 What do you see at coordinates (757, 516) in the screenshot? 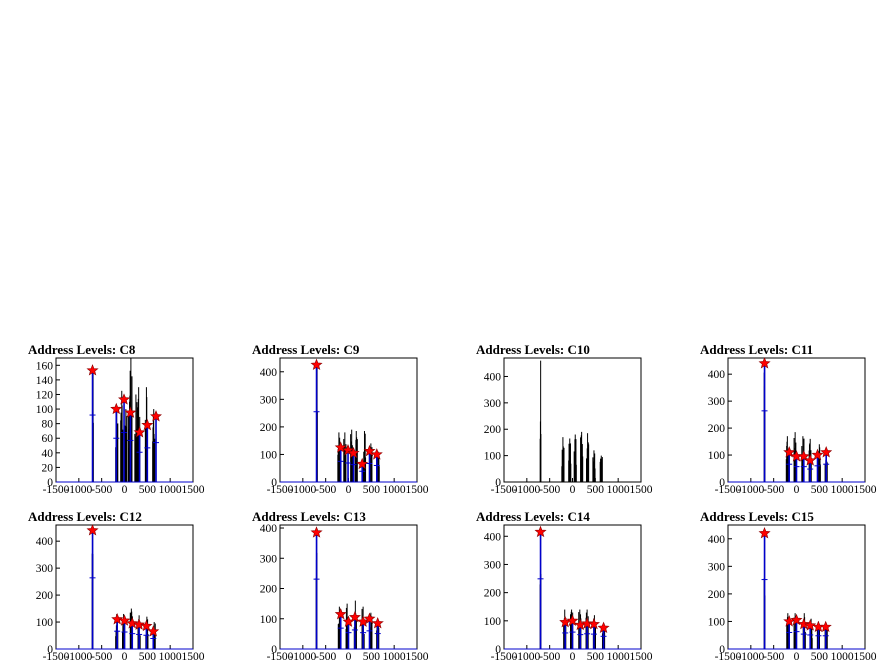
I see `chart-title: Address Levels: C15` at bounding box center [757, 516].